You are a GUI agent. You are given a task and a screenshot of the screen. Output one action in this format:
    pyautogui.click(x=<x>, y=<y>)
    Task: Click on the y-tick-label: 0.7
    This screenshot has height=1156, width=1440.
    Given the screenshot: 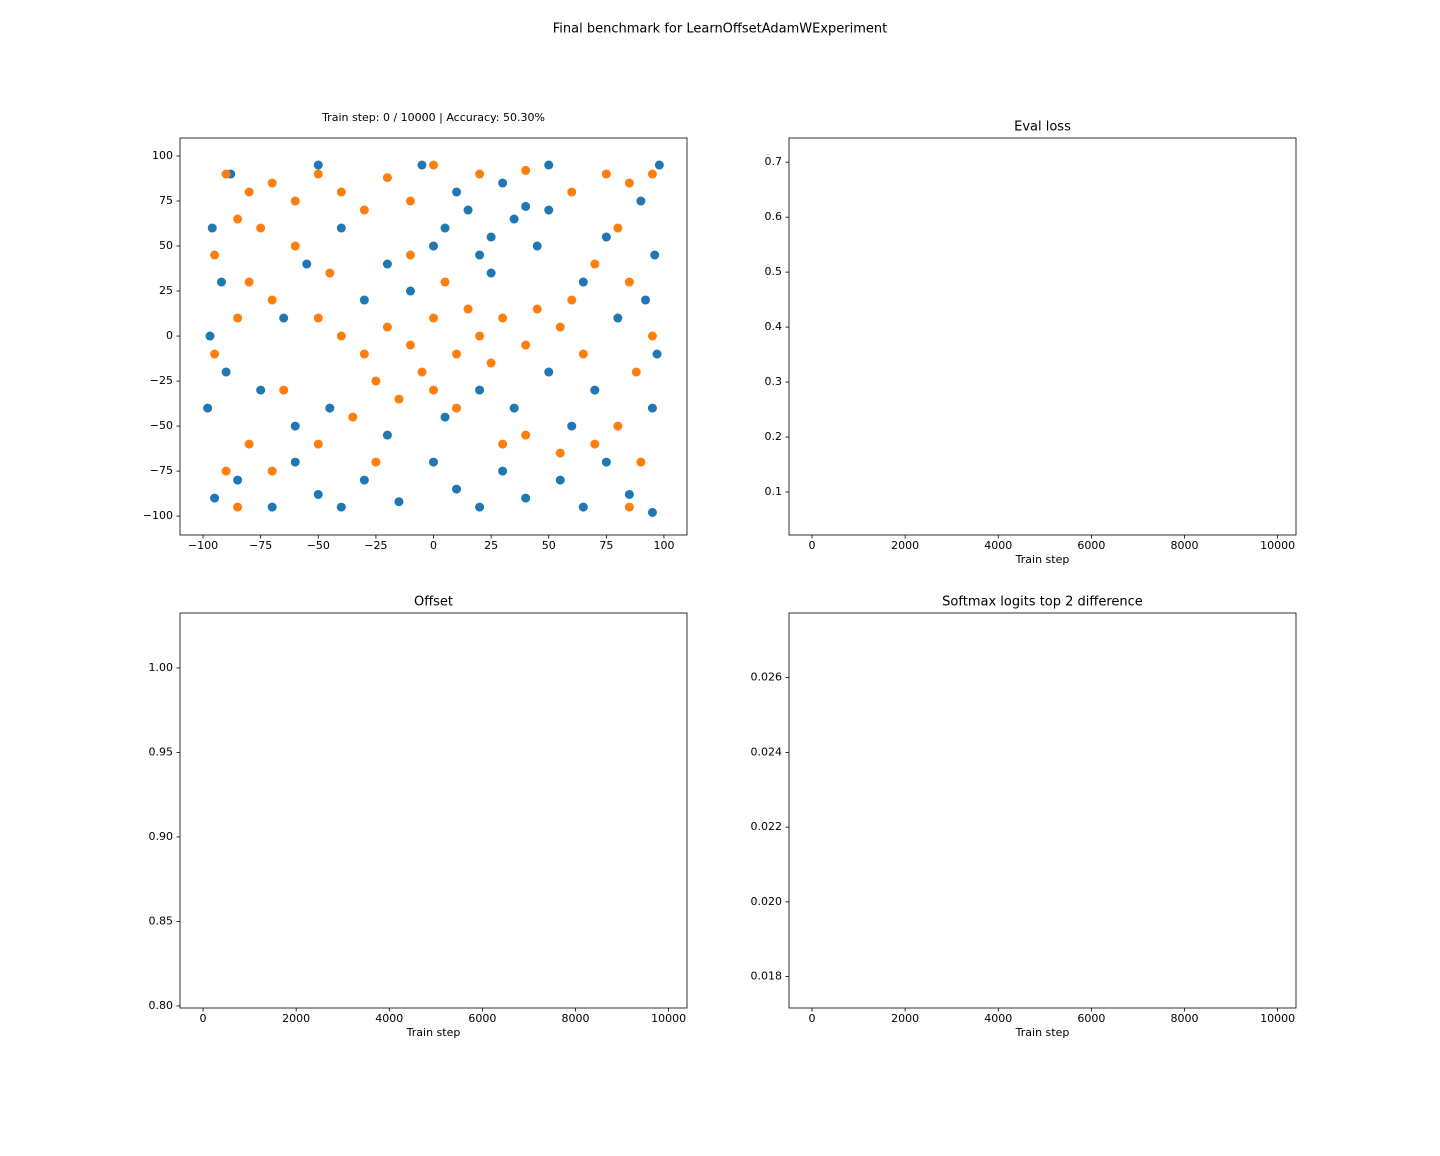 What is the action you would take?
    pyautogui.click(x=774, y=161)
    